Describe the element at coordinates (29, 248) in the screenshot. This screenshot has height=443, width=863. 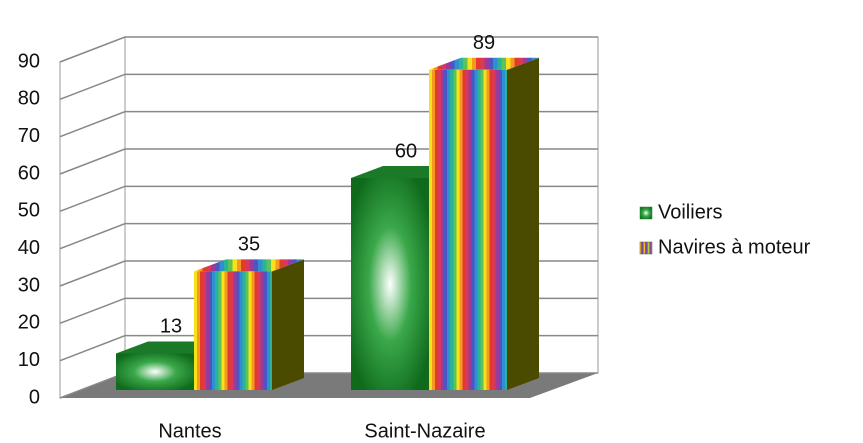
I see `y-tick-label: 40` at that location.